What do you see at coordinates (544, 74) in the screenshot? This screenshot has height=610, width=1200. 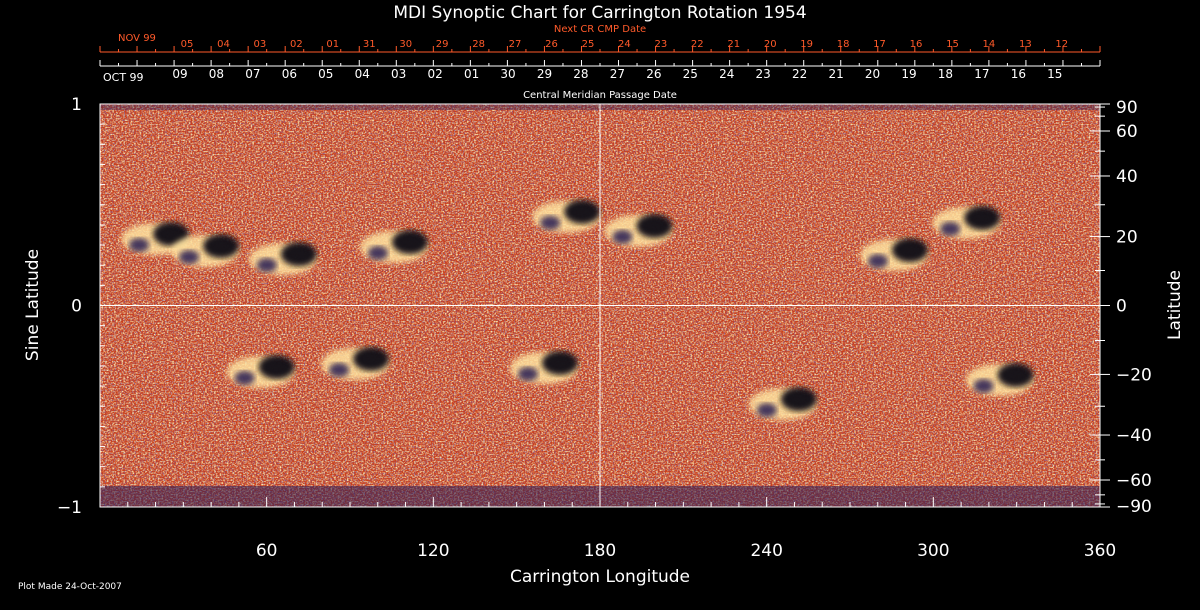 I see `cmp-date-label: 29` at bounding box center [544, 74].